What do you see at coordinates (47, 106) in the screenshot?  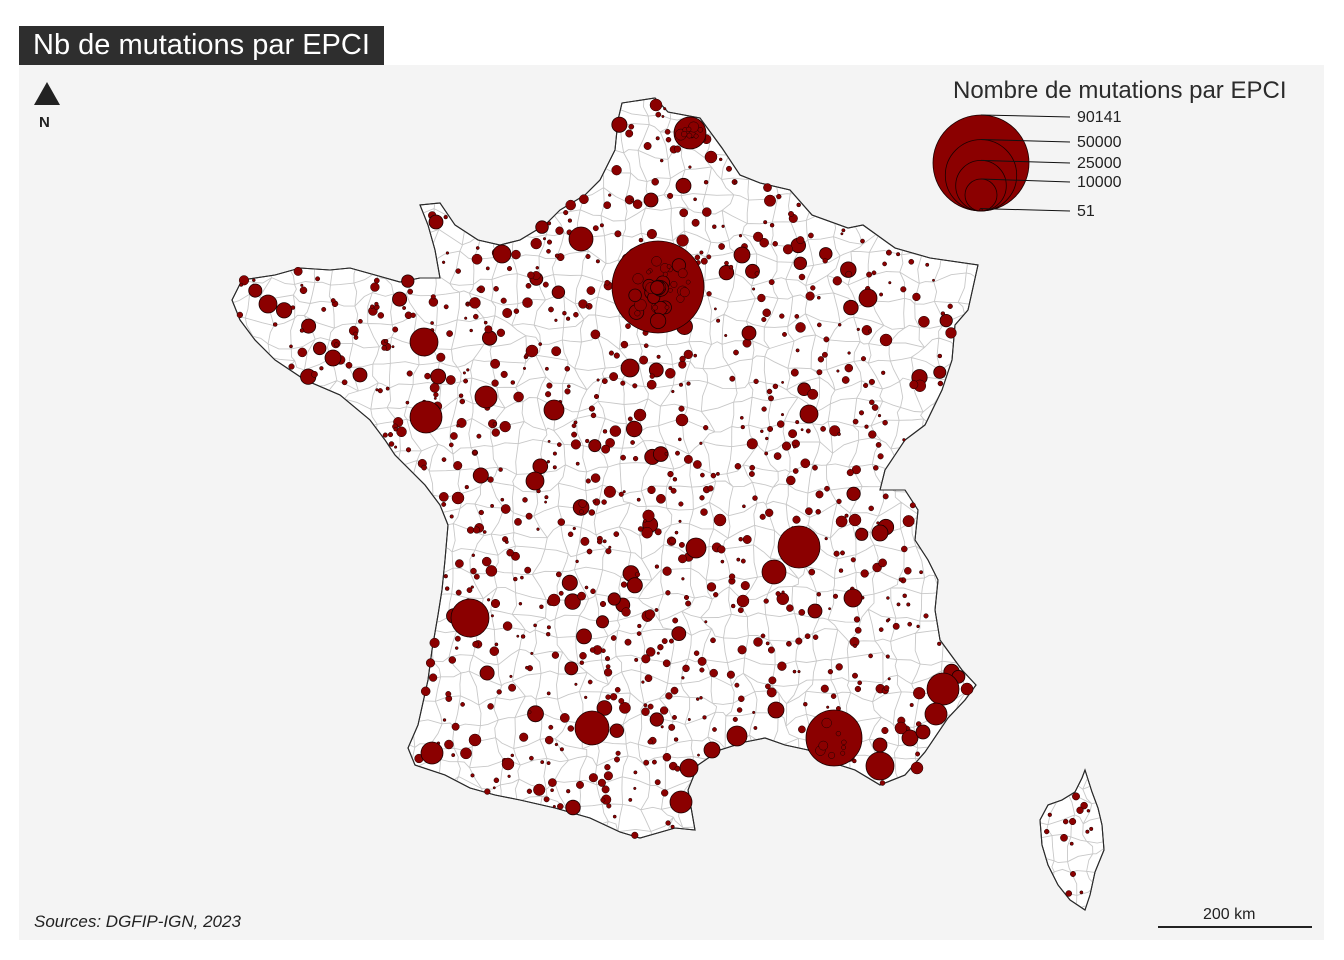 I see `north-arrow-icon: N` at bounding box center [47, 106].